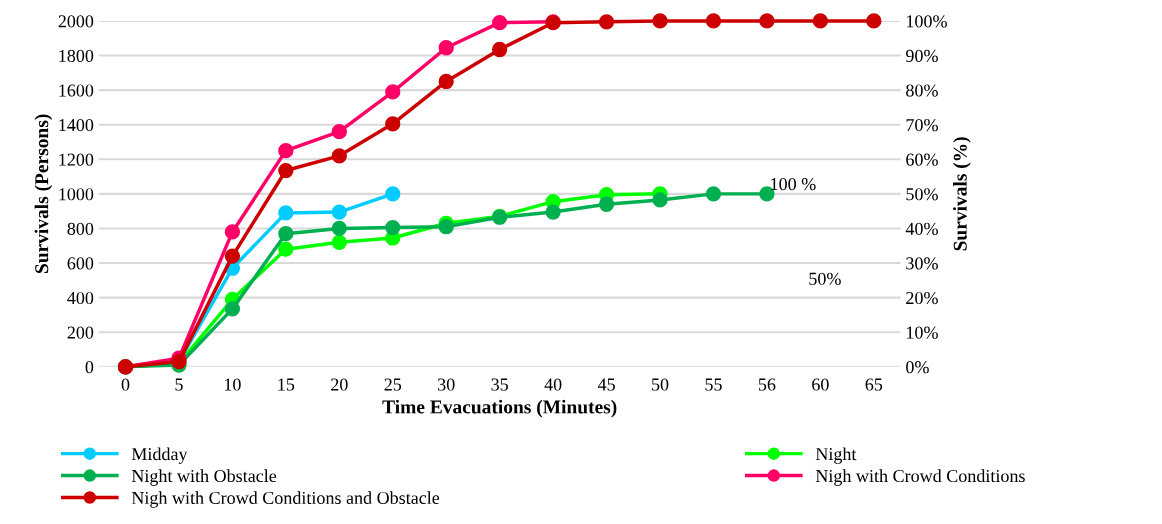 The height and width of the screenshot is (524, 1162). Describe the element at coordinates (553, 384) in the screenshot. I see `x-tick-label: 40` at that location.